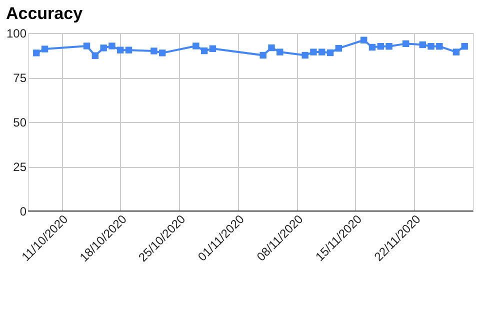 The width and height of the screenshot is (502, 310). What do you see at coordinates (20, 78) in the screenshot?
I see `y-tick-label: 75` at bounding box center [20, 78].